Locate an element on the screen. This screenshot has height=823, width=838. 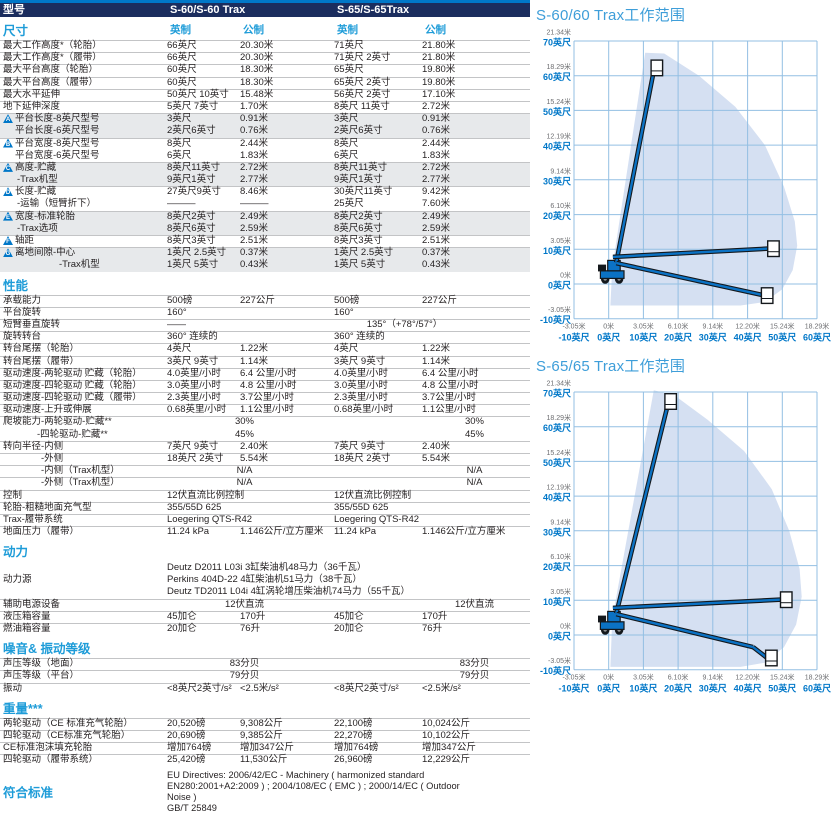
cell-s60-metric: <2.5米/s² is located at coordinates (259, 688).